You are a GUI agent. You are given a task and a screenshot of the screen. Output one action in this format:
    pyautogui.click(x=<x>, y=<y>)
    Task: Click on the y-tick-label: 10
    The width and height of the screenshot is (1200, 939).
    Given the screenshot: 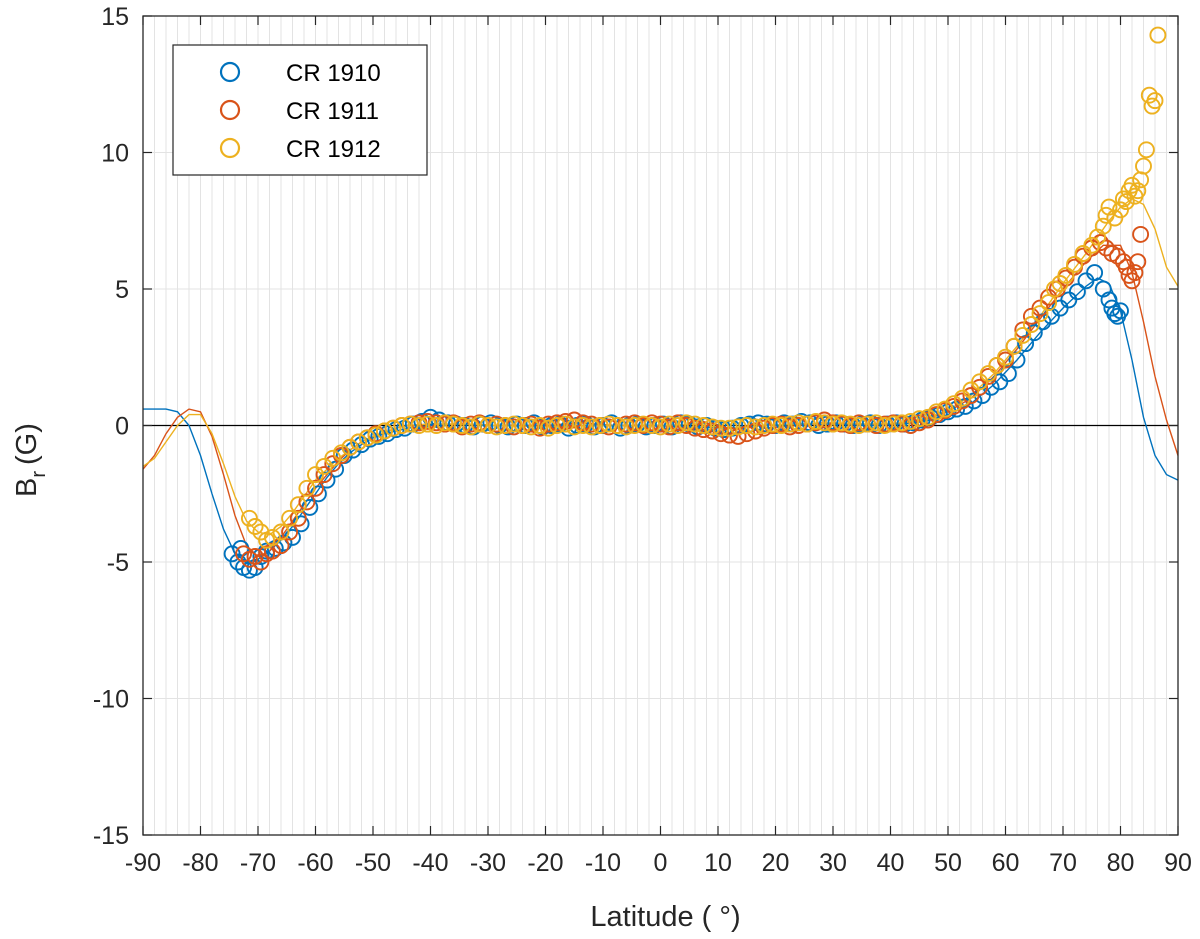 What is the action you would take?
    pyautogui.click(x=115, y=154)
    